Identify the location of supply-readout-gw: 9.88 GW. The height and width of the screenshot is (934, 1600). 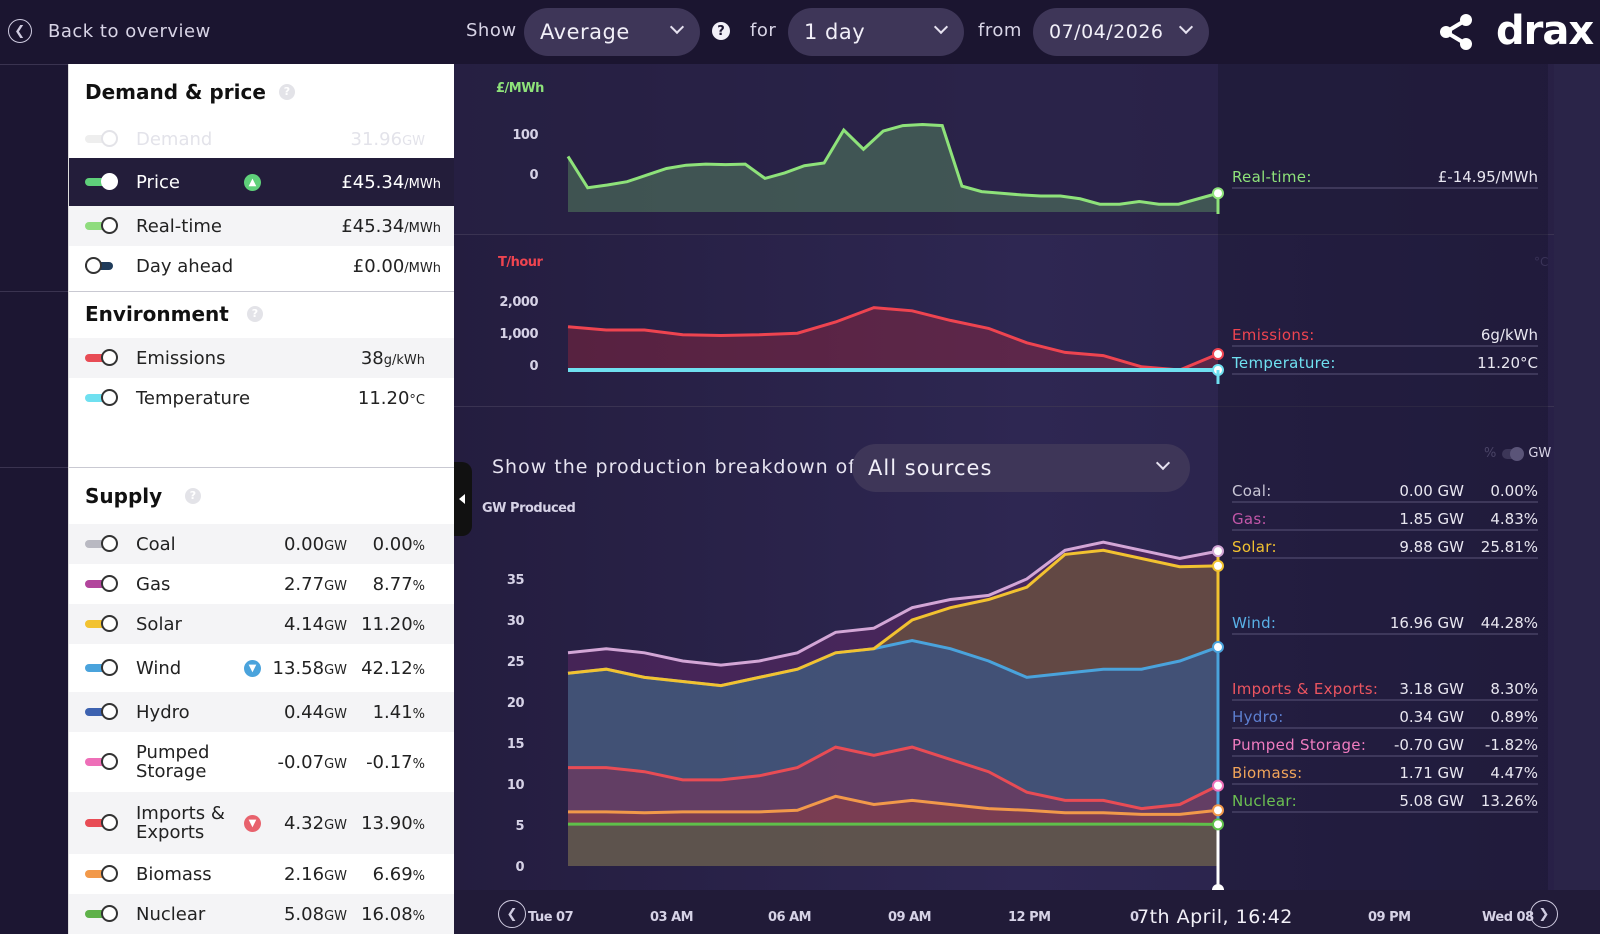
(1431, 547).